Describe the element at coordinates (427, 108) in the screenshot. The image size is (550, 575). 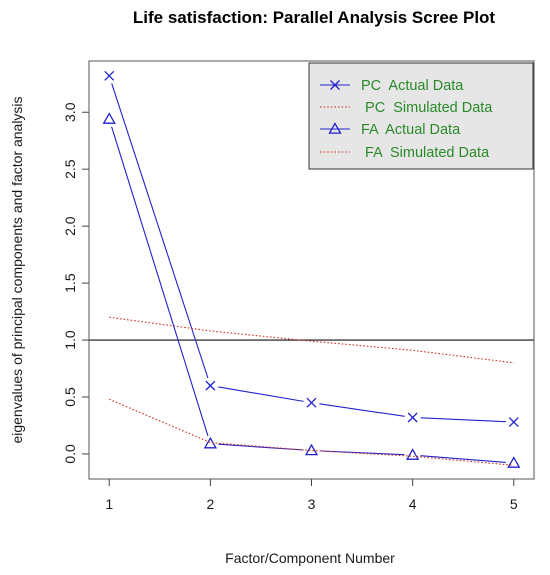
I see `legend-label: PC Simulated Data` at that location.